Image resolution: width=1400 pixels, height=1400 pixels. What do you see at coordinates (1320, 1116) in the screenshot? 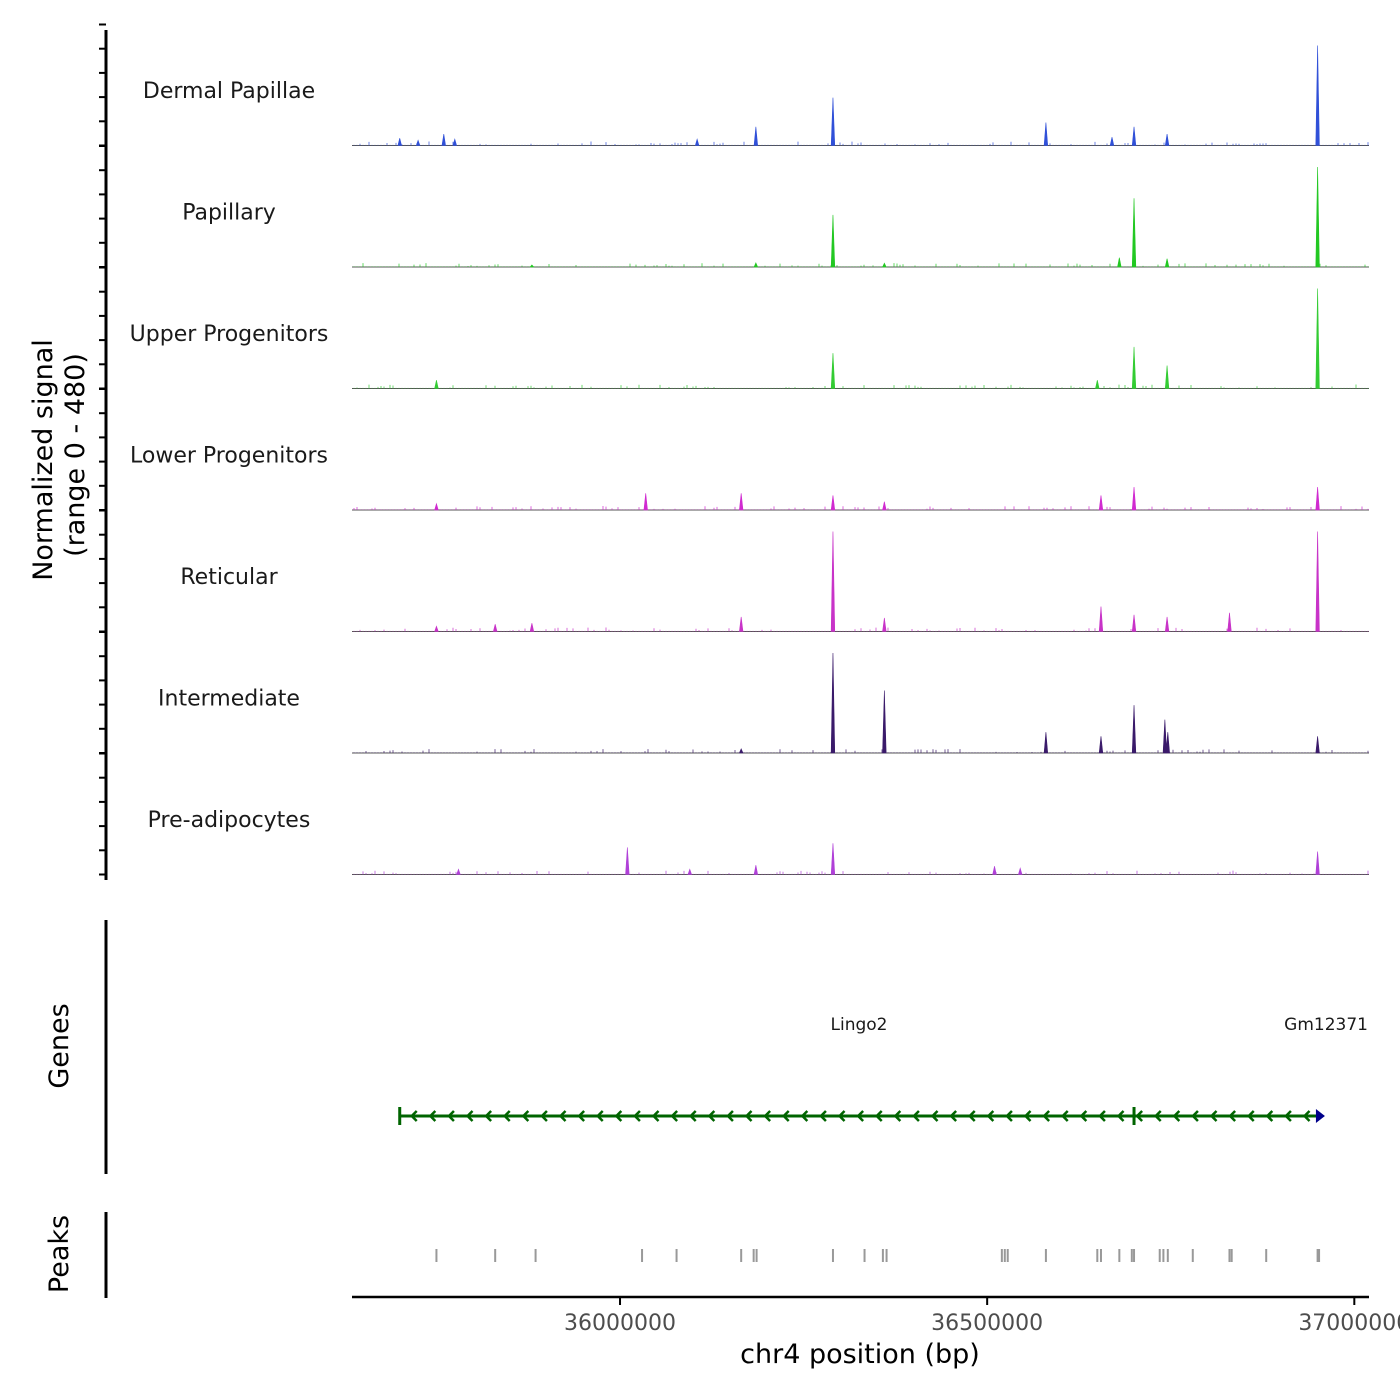
I see `gene-exon` at bounding box center [1320, 1116].